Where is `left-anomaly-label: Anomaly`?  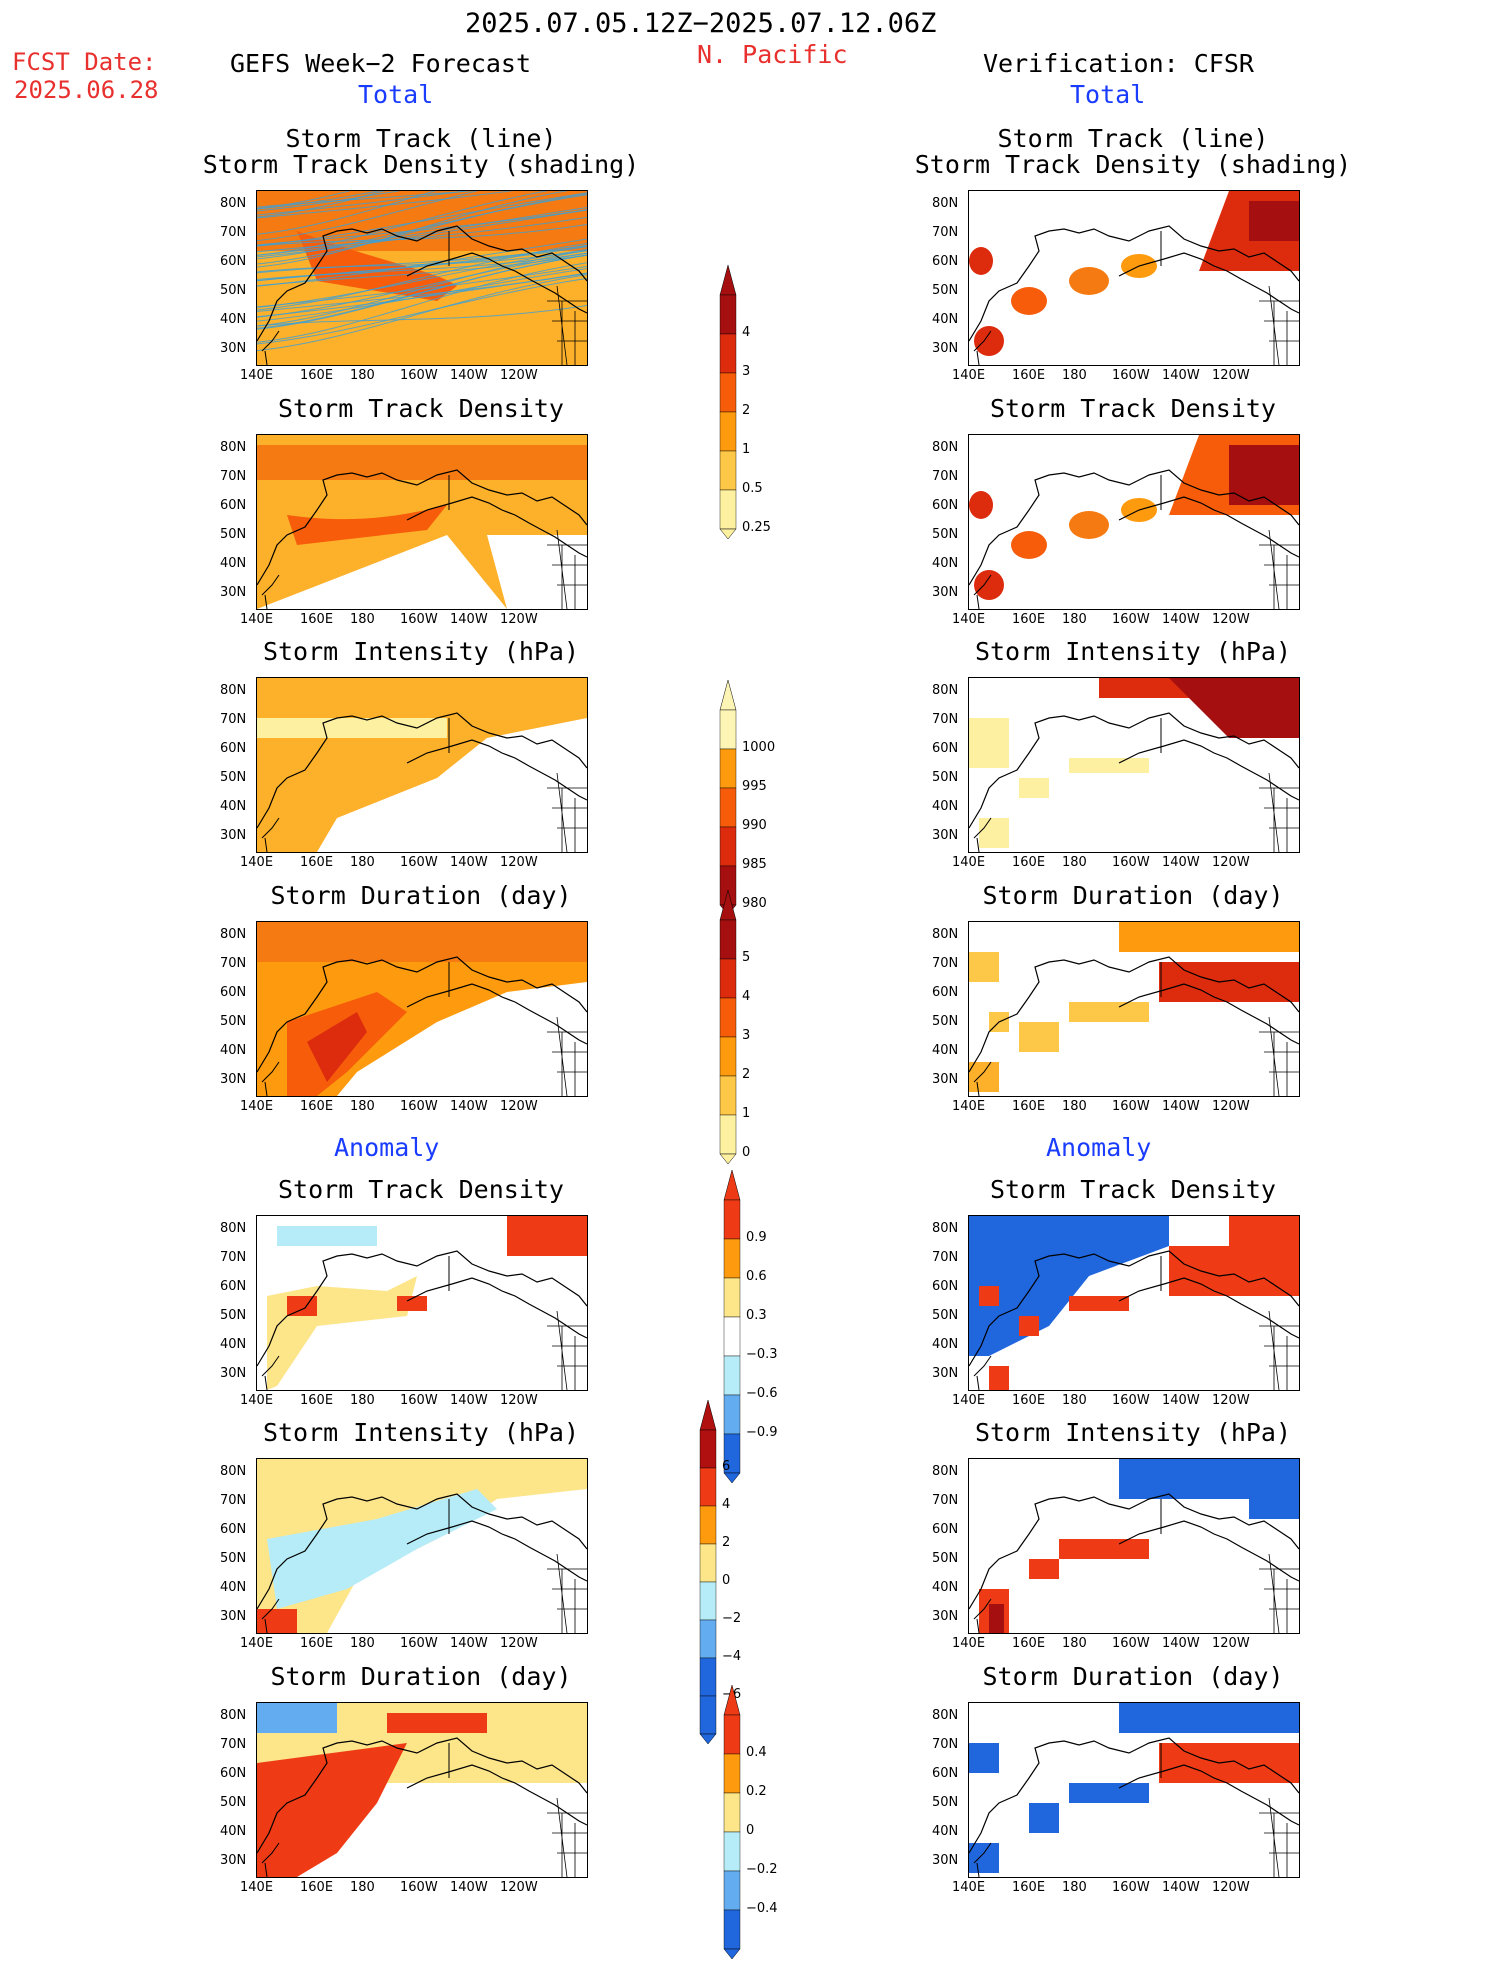 left-anomaly-label: Anomaly is located at coordinates (386, 1147).